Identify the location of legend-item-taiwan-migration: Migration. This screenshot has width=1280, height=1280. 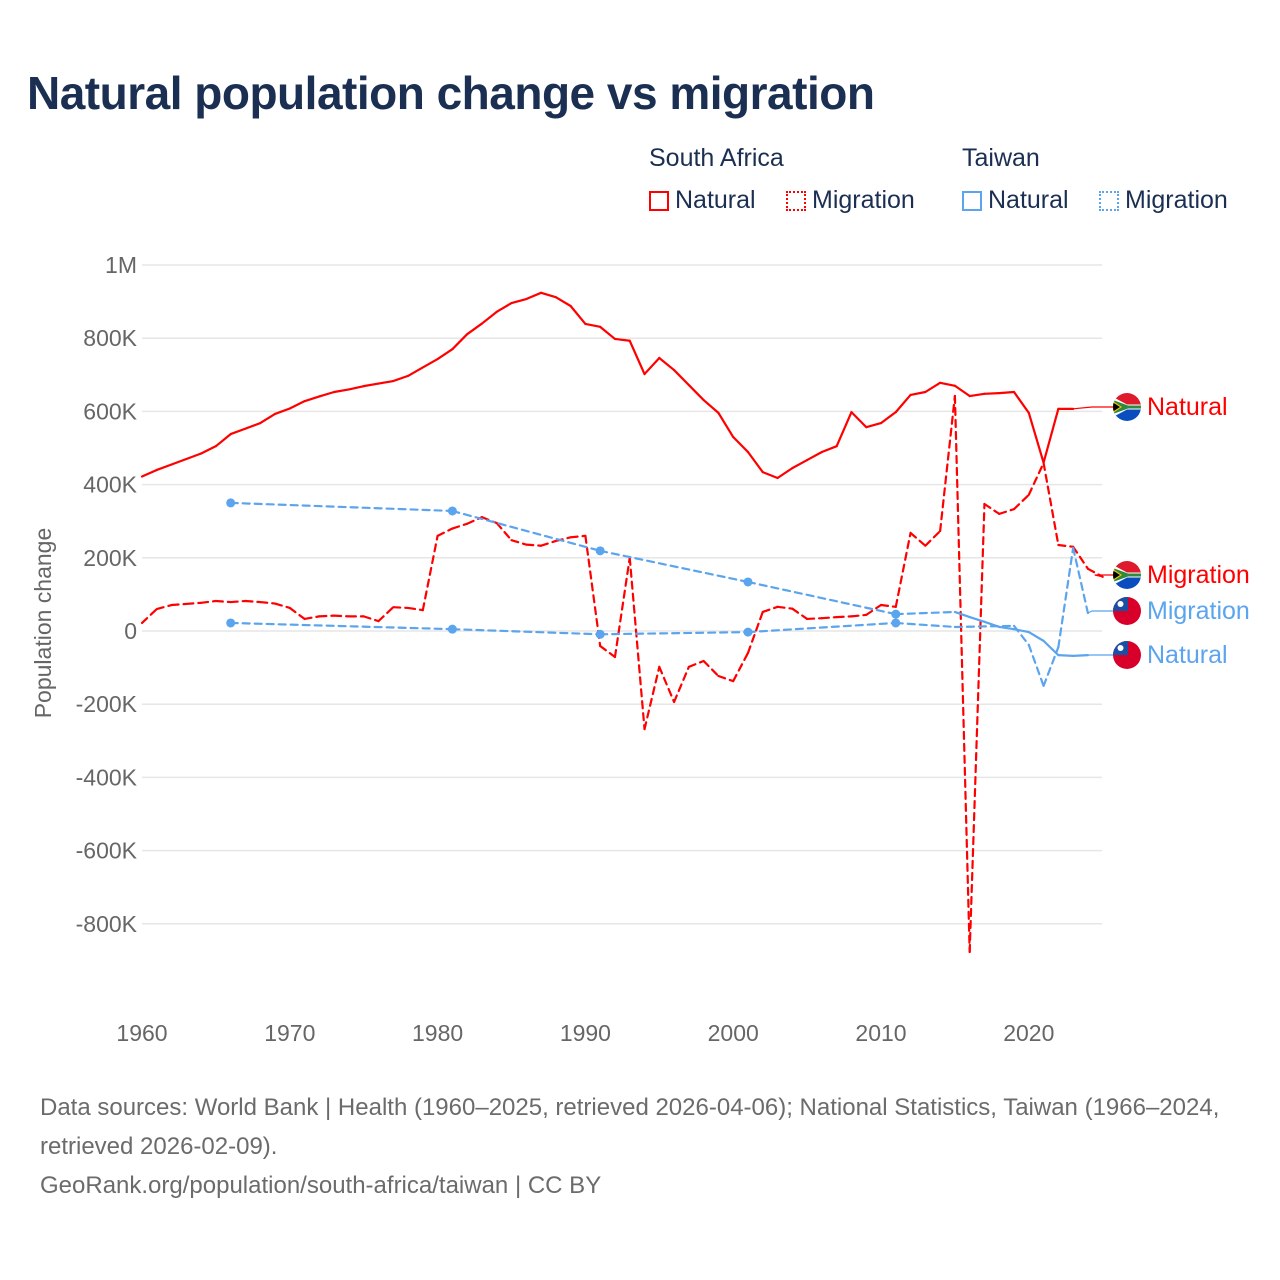
(1163, 200).